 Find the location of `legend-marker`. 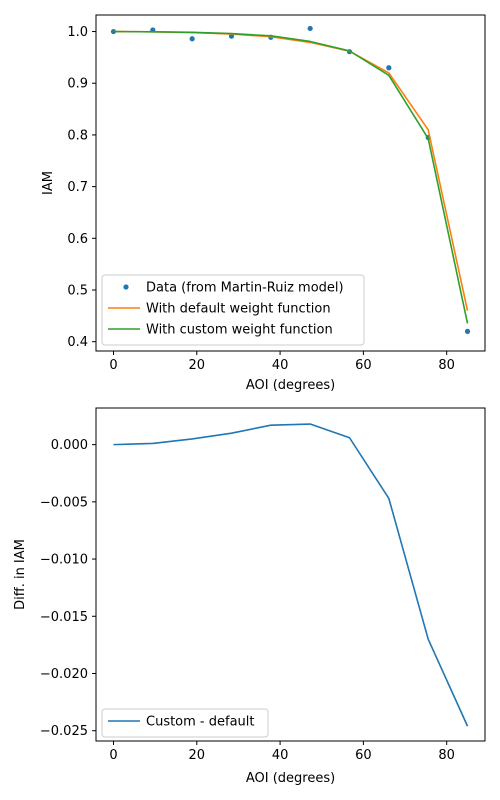

legend-marker is located at coordinates (126, 287).